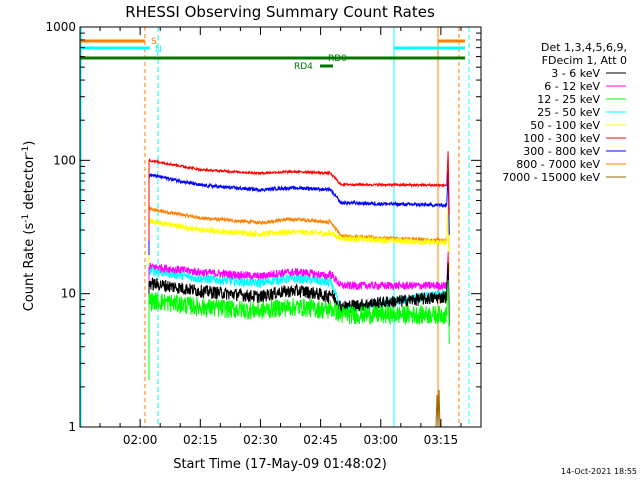 Image resolution: width=640 pixels, height=480 pixels. What do you see at coordinates (140, 440) in the screenshot?
I see `x-tick-label: 02:00` at bounding box center [140, 440].